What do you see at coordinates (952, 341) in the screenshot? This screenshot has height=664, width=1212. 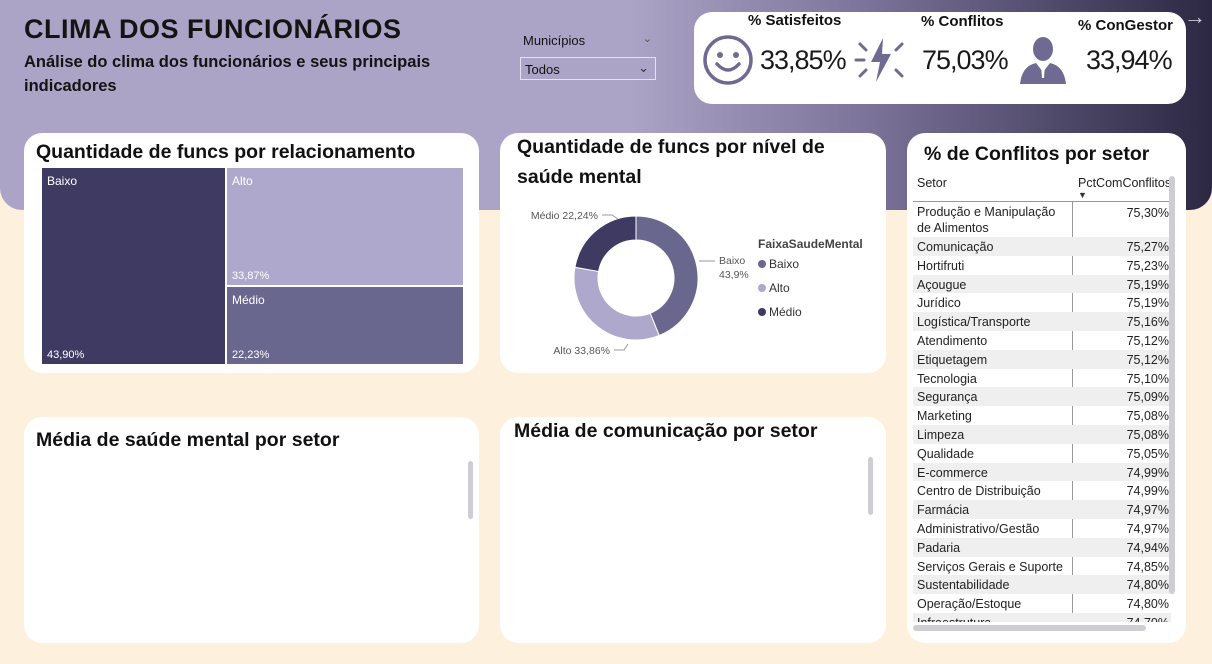 I see `setor-cell: Atendimento` at bounding box center [952, 341].